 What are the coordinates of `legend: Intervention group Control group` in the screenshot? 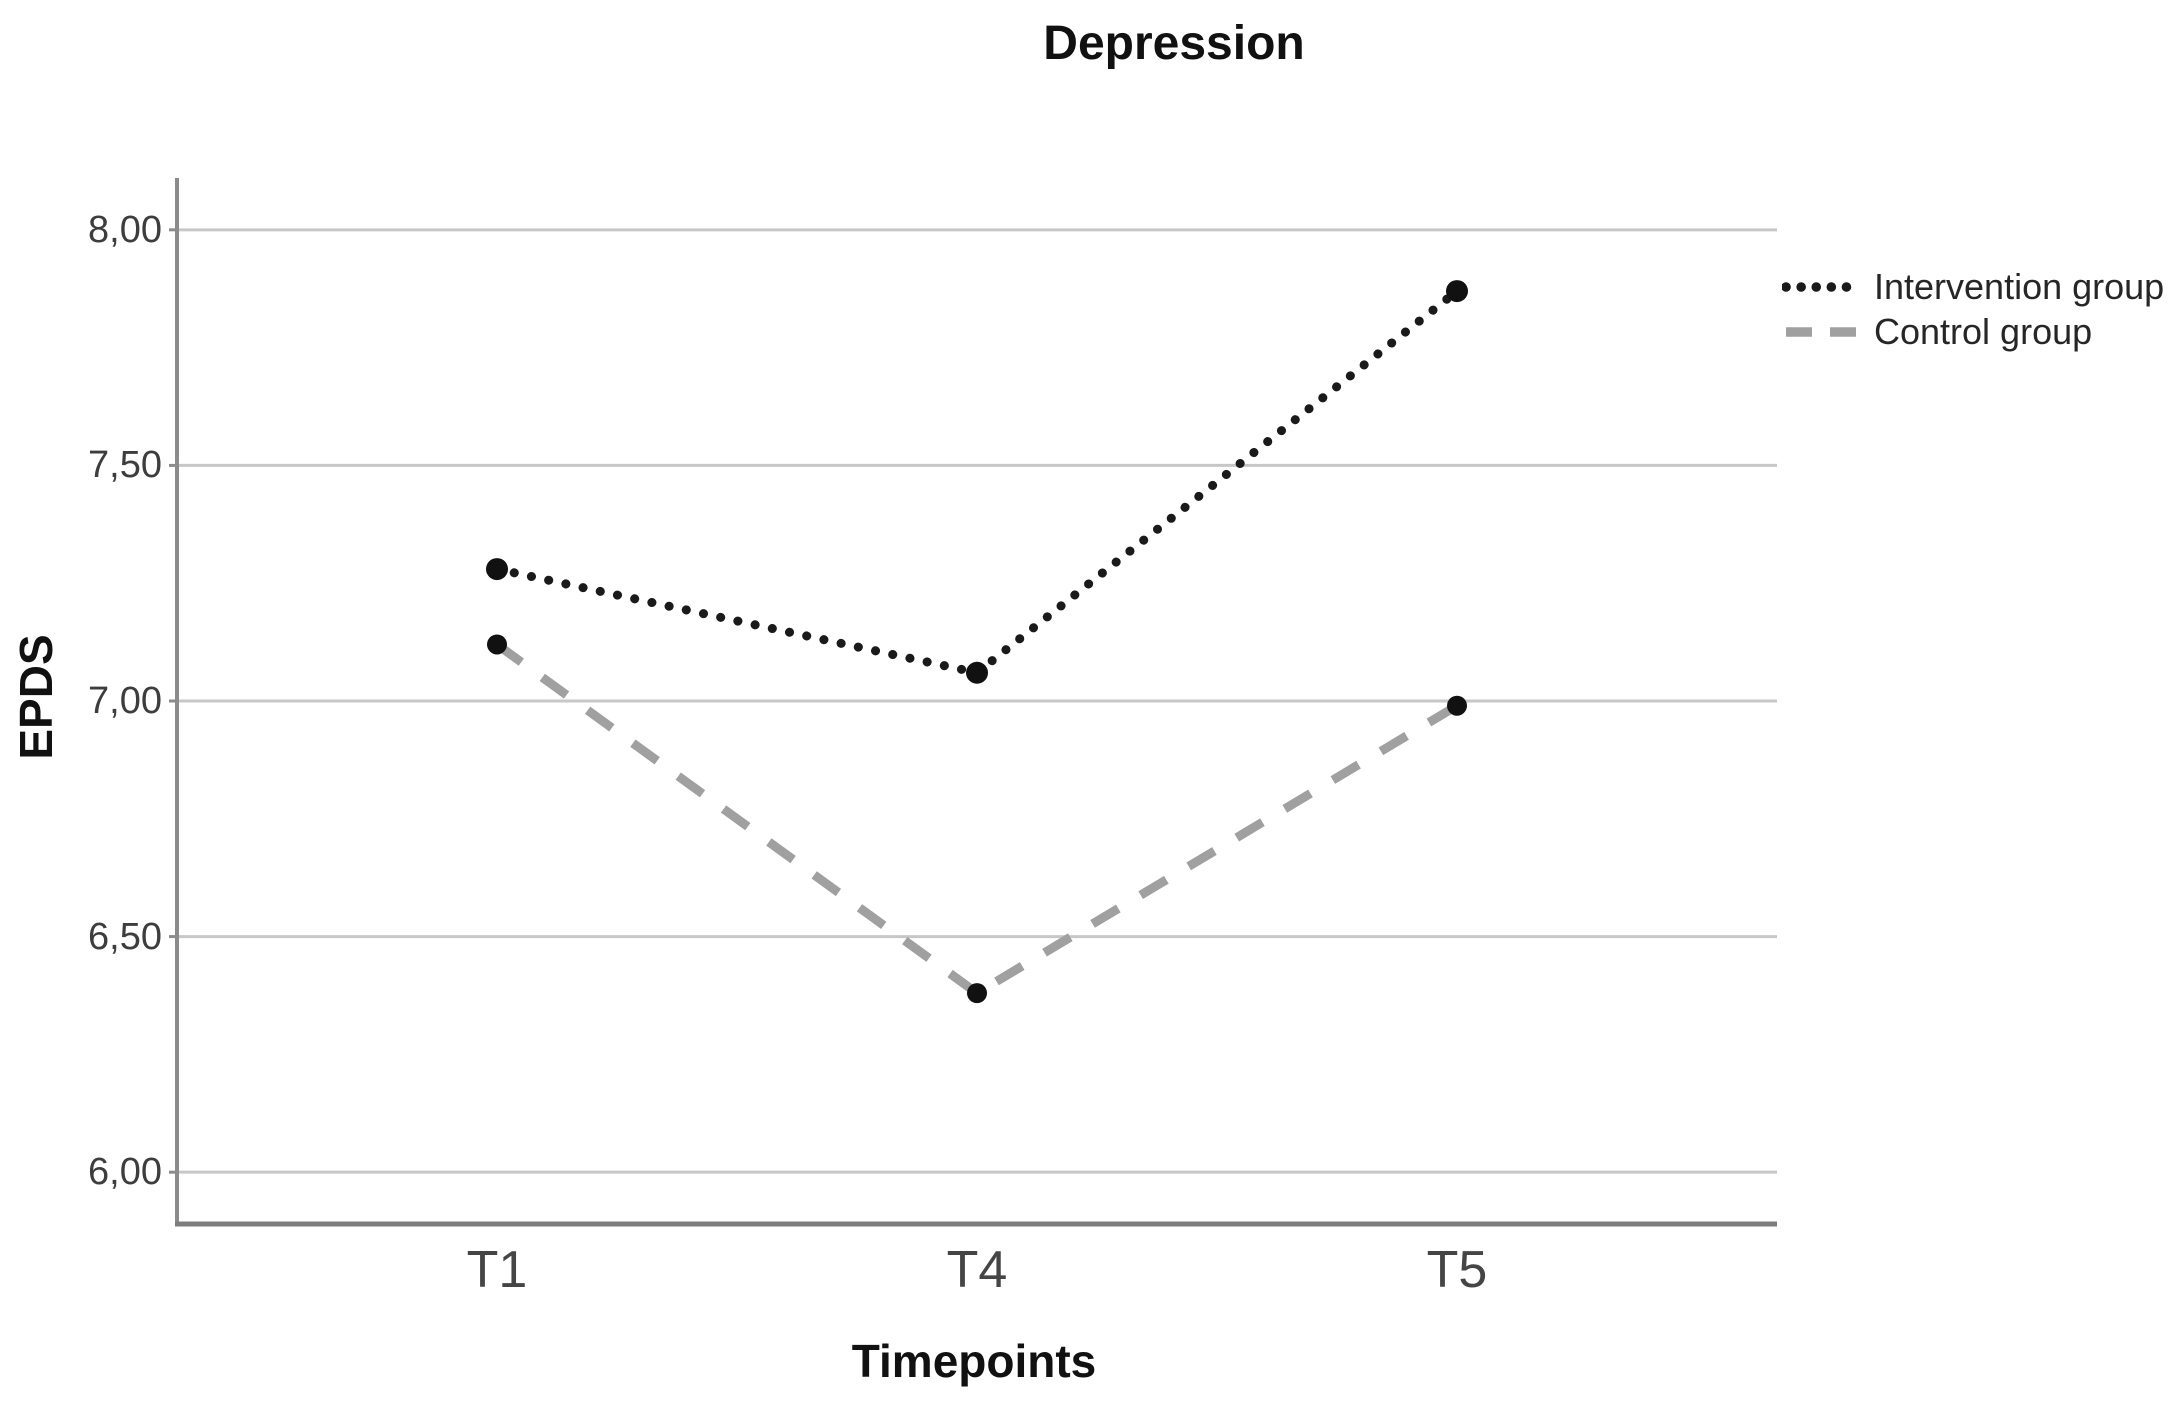 It's located at (1973, 309).